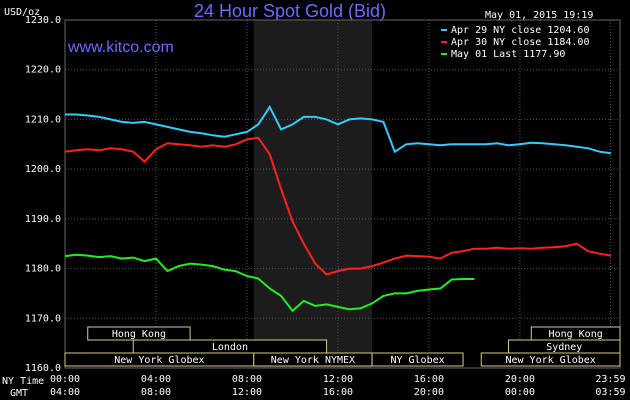 Image resolution: width=630 pixels, height=400 pixels. Describe the element at coordinates (338, 379) in the screenshot. I see `x-tick-label: 12:00` at that location.